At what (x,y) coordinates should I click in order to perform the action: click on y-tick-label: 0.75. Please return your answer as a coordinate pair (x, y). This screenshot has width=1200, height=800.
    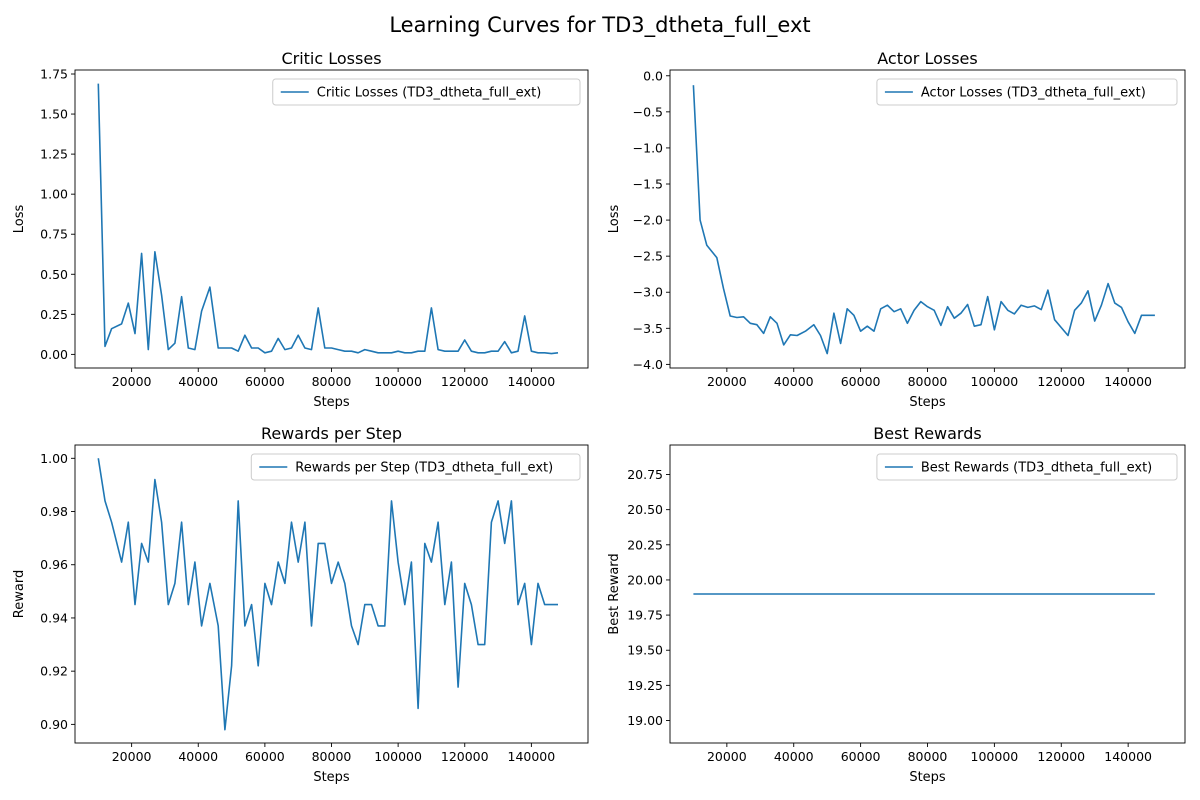
    Looking at the image, I should click on (54, 234).